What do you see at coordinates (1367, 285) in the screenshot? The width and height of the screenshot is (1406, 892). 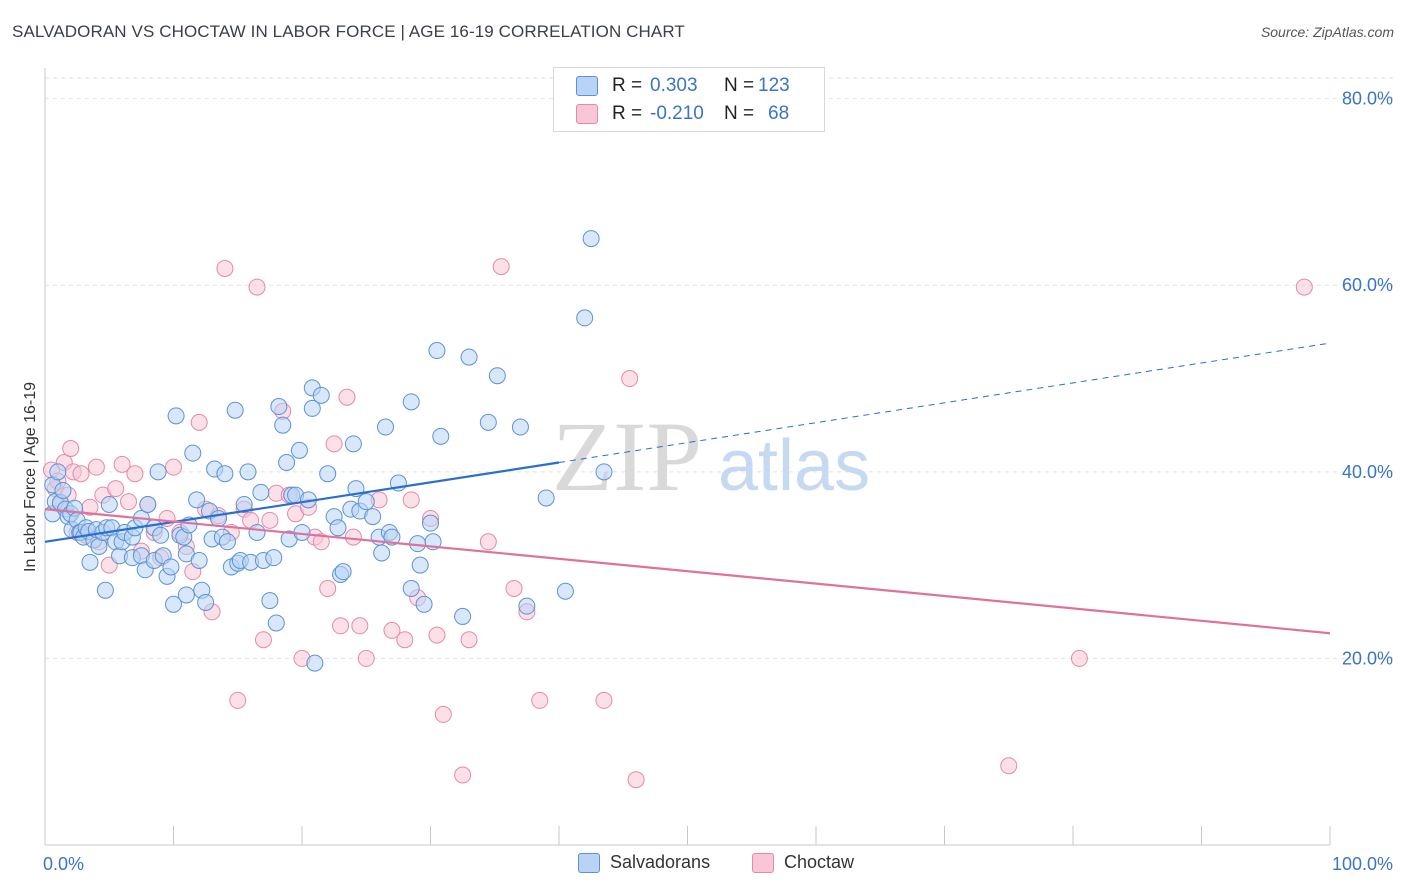 I see `y-tick-label: 60.0%` at bounding box center [1367, 285].